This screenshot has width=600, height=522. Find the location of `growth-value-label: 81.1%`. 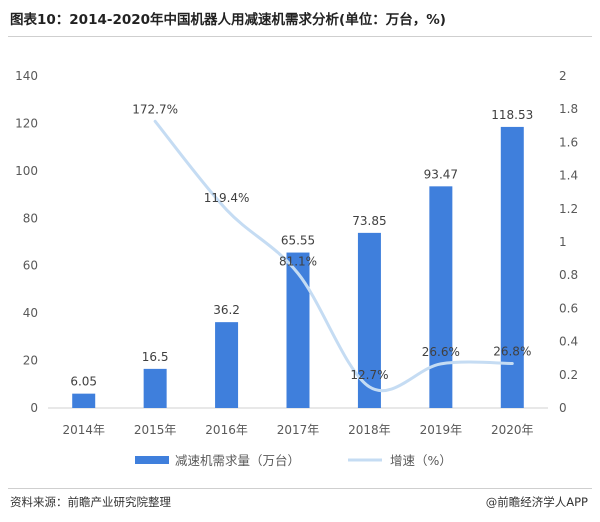

growth-value-label: 81.1% is located at coordinates (298, 261).